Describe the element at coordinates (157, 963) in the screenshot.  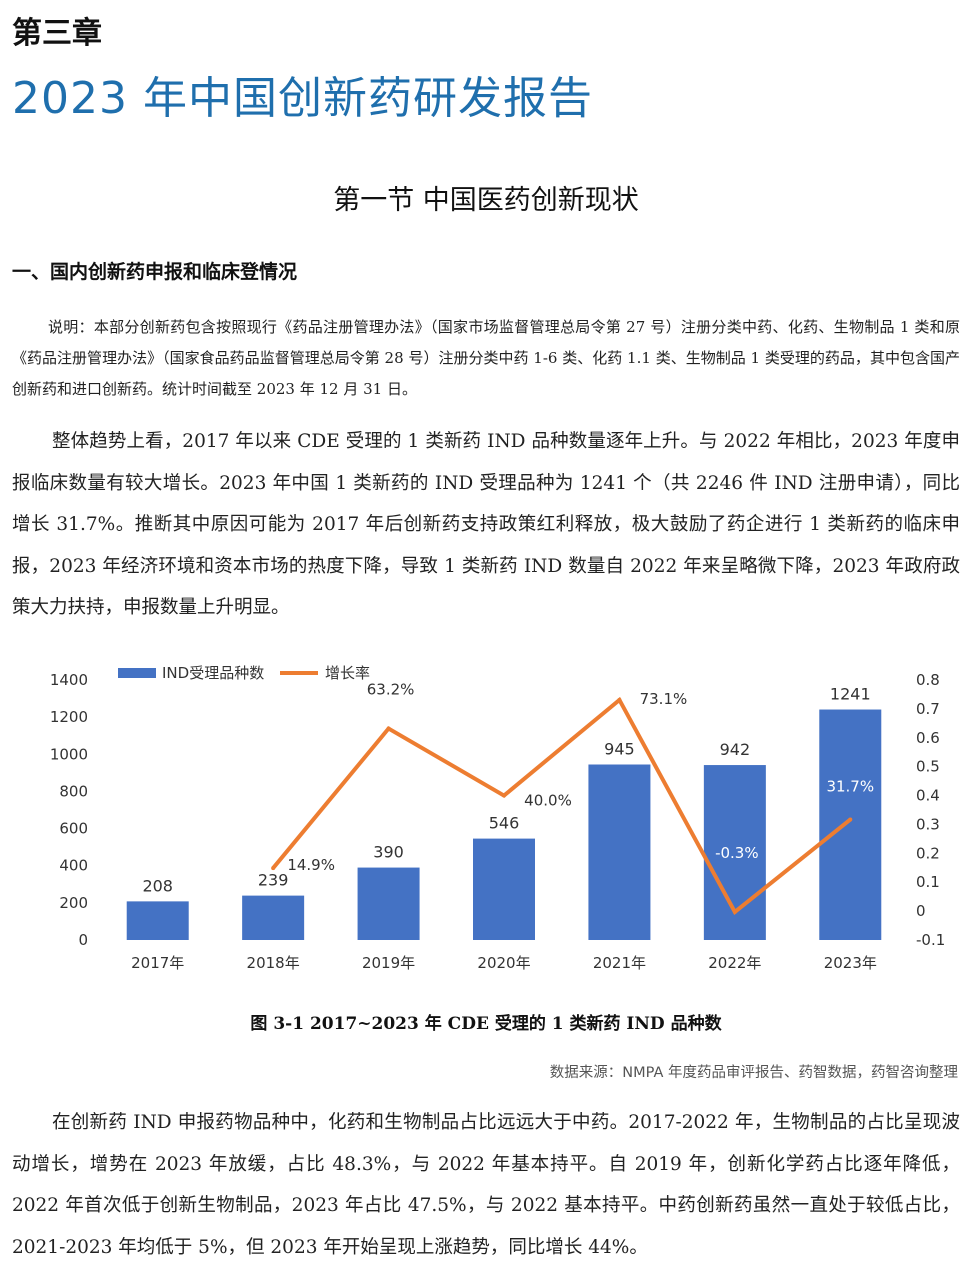
I see `x-tick-label: 2017年` at that location.